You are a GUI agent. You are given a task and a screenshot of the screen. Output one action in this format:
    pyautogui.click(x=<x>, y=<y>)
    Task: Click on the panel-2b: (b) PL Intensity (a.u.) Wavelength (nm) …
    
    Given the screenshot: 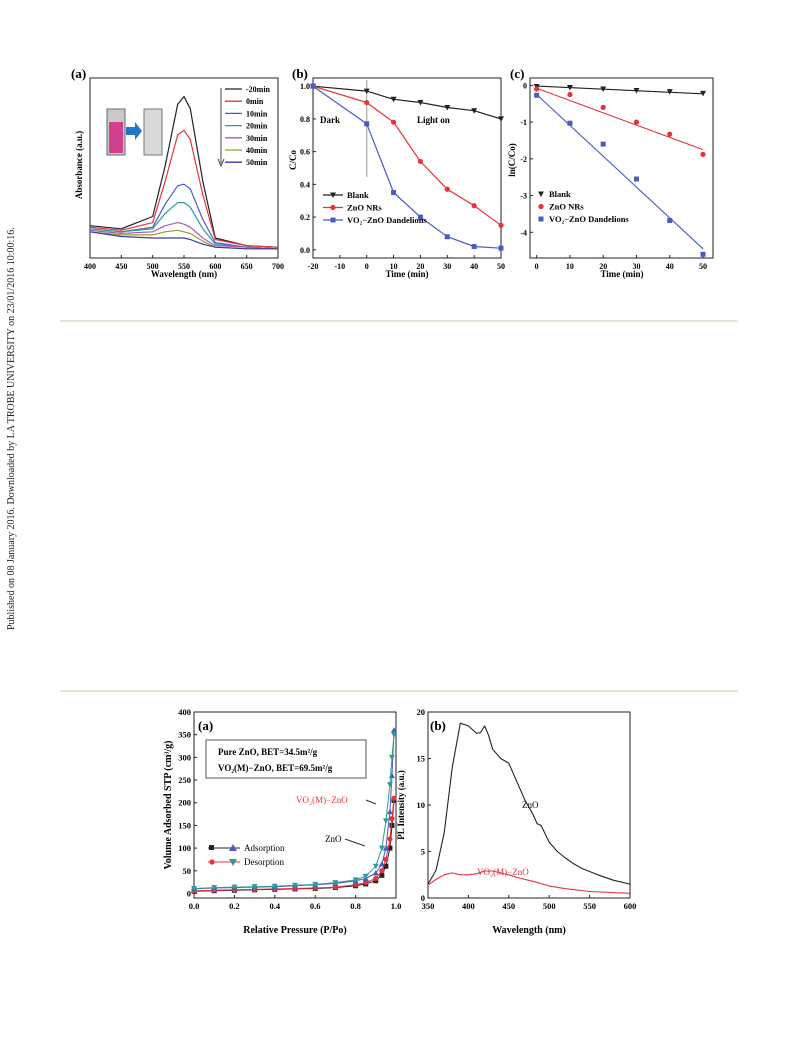 What is the action you would take?
    pyautogui.click(x=516, y=821)
    